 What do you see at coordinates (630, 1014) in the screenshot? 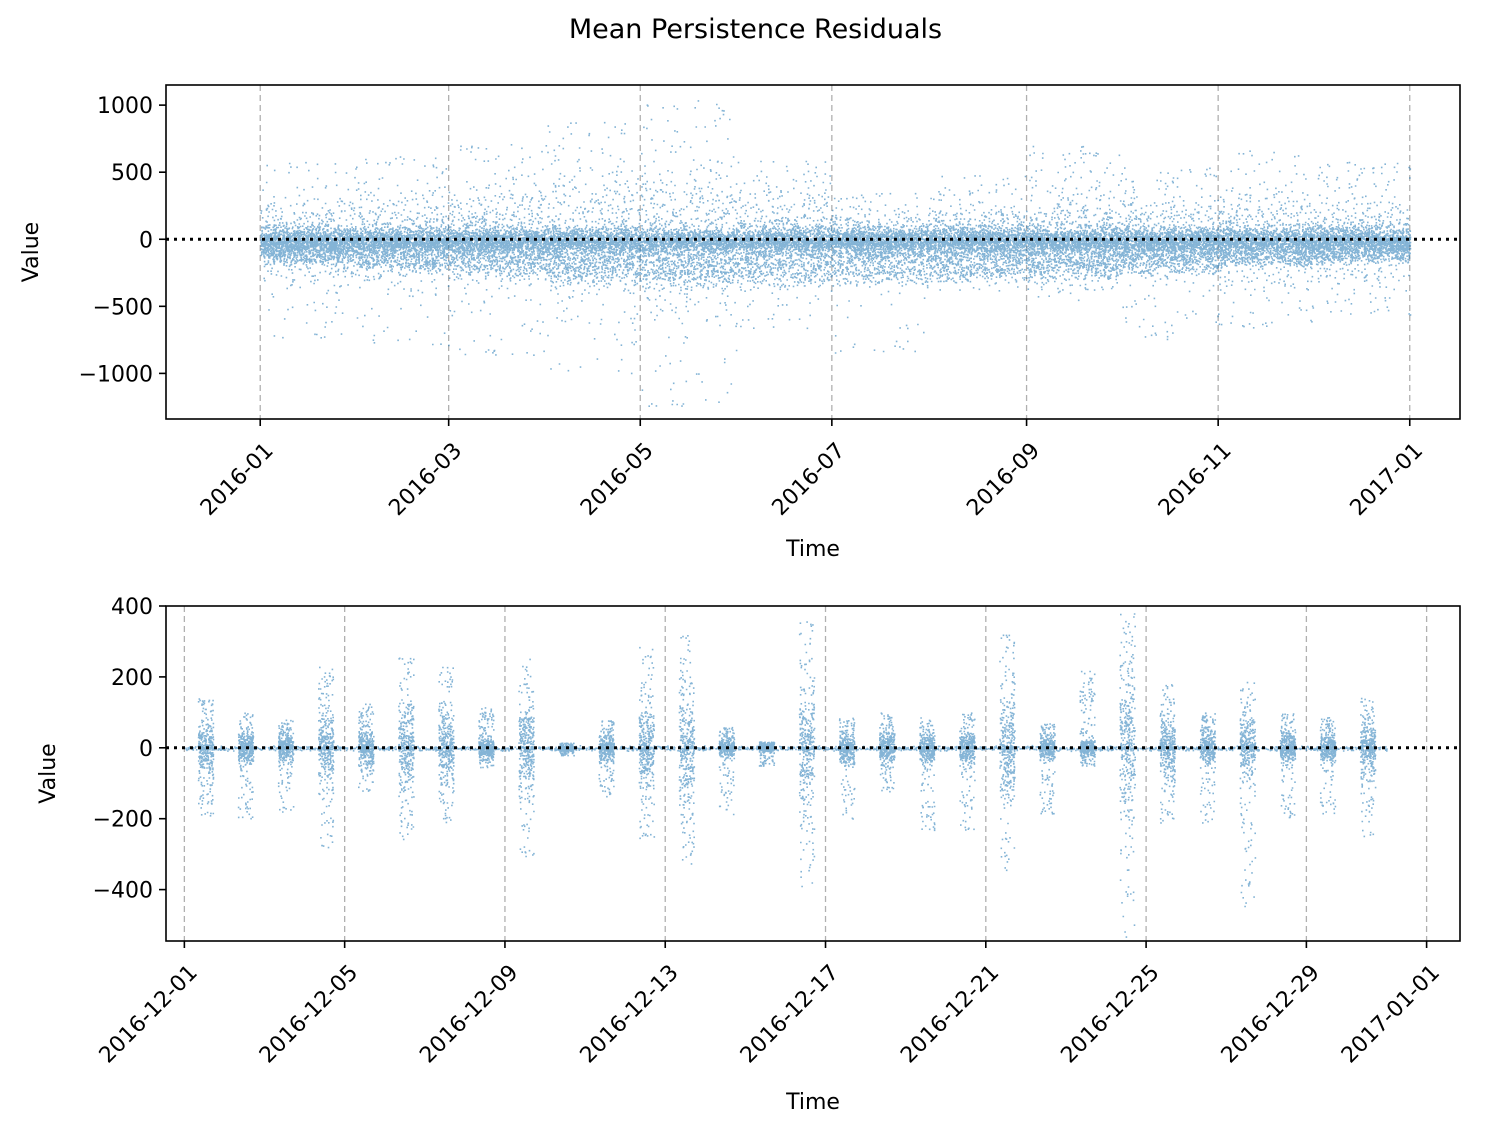
I see `x-tick-label: 2016-12-13` at bounding box center [630, 1014].